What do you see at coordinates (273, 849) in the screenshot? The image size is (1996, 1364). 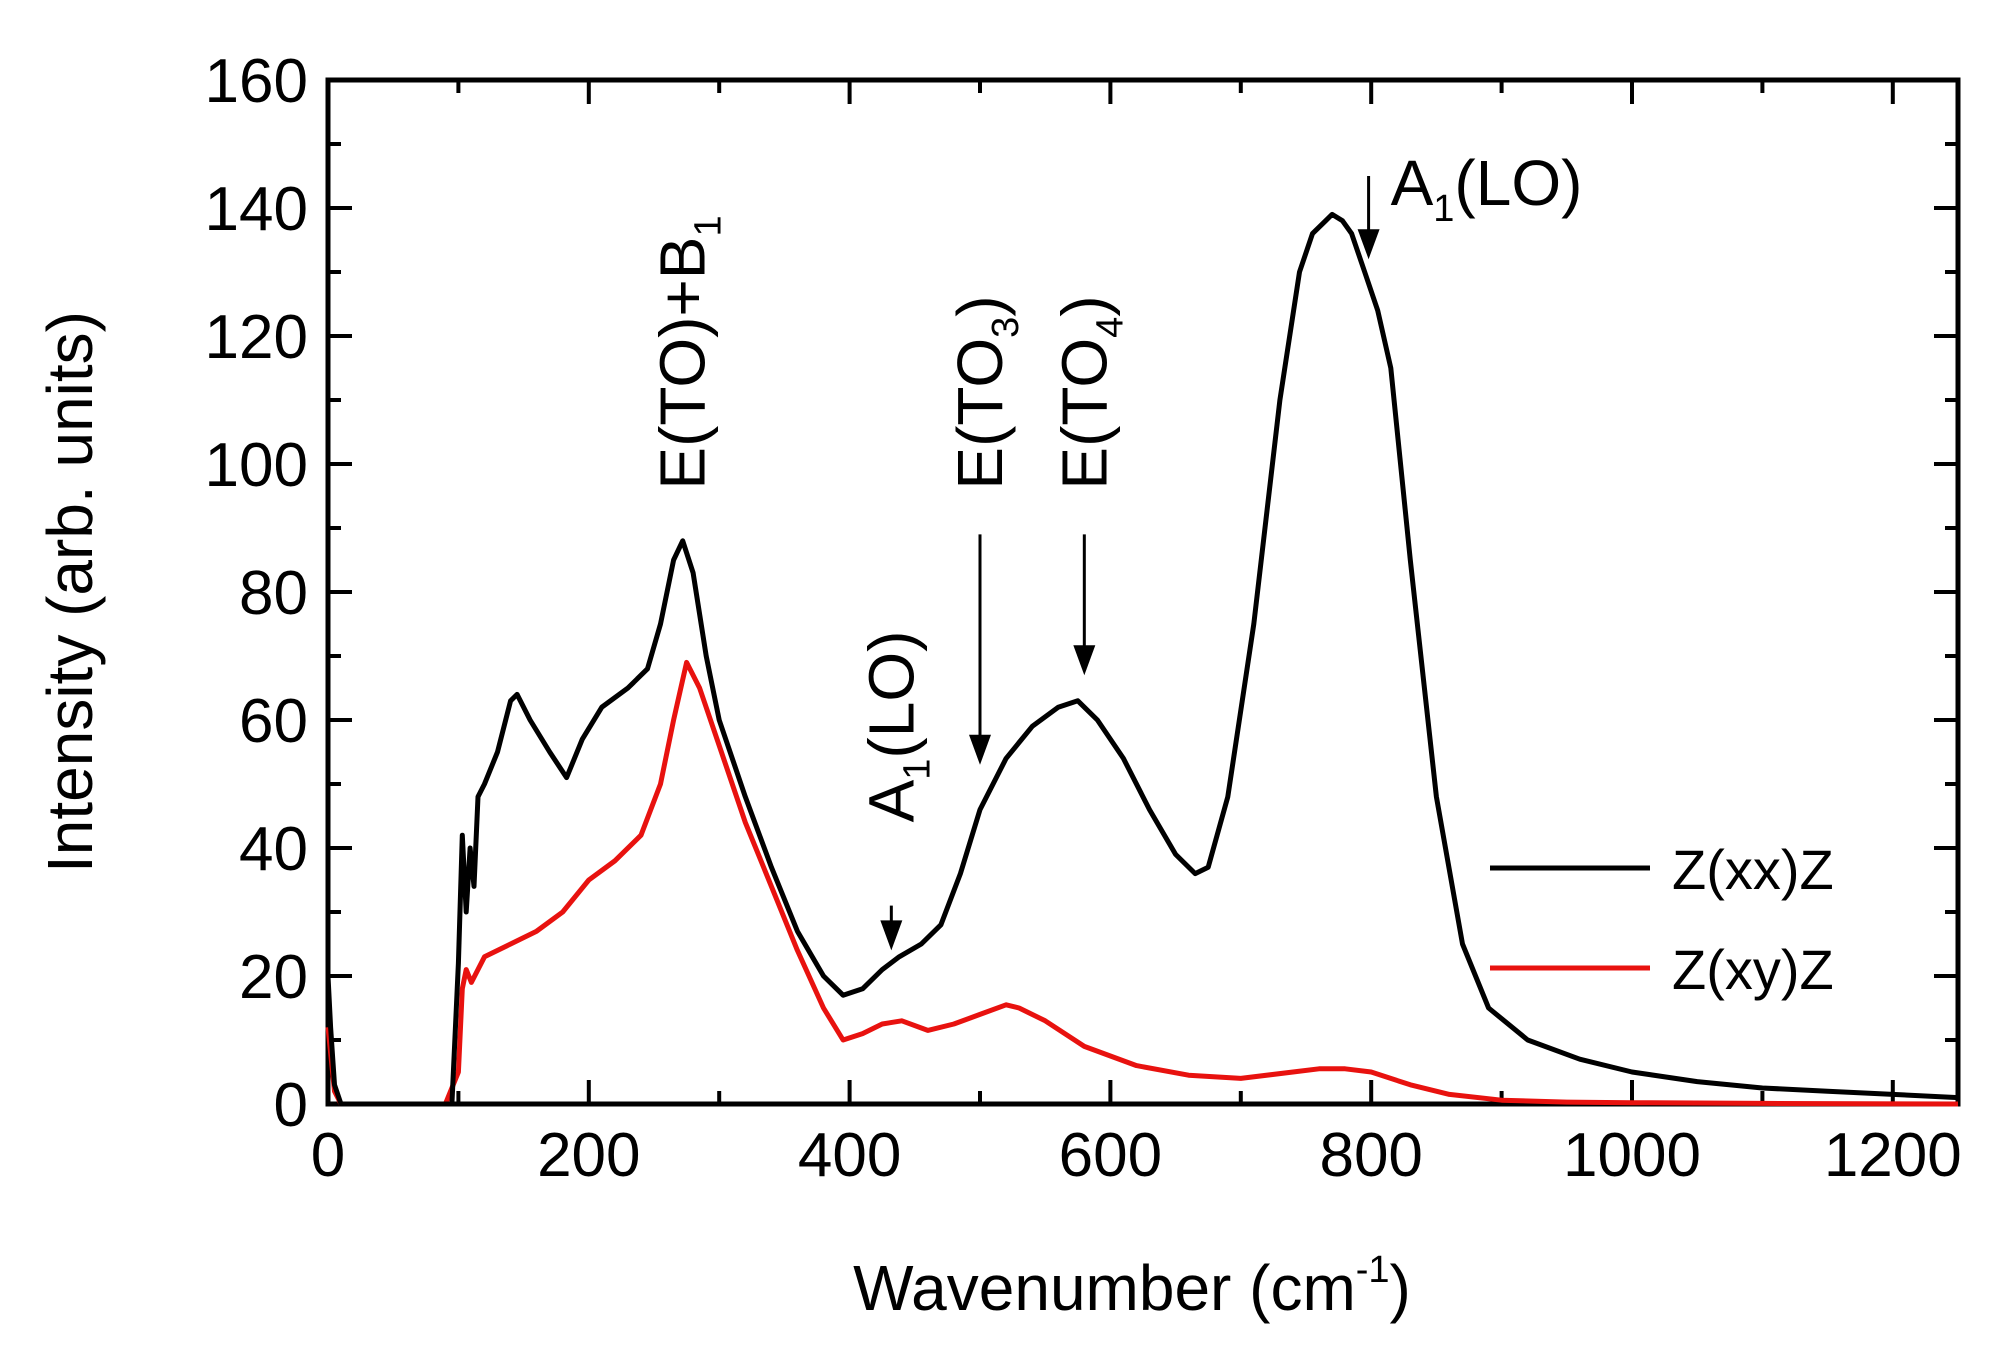 I see `y-tick-label: 40` at bounding box center [273, 849].